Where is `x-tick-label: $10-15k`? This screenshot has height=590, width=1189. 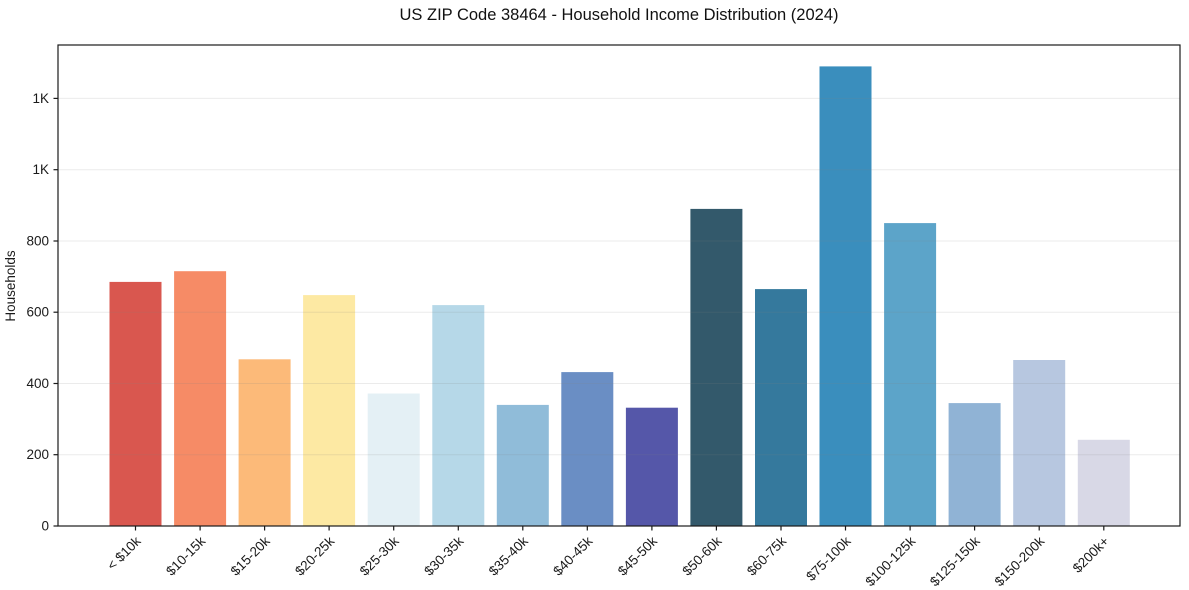
x-tick-label: $10-15k is located at coordinates (185, 555).